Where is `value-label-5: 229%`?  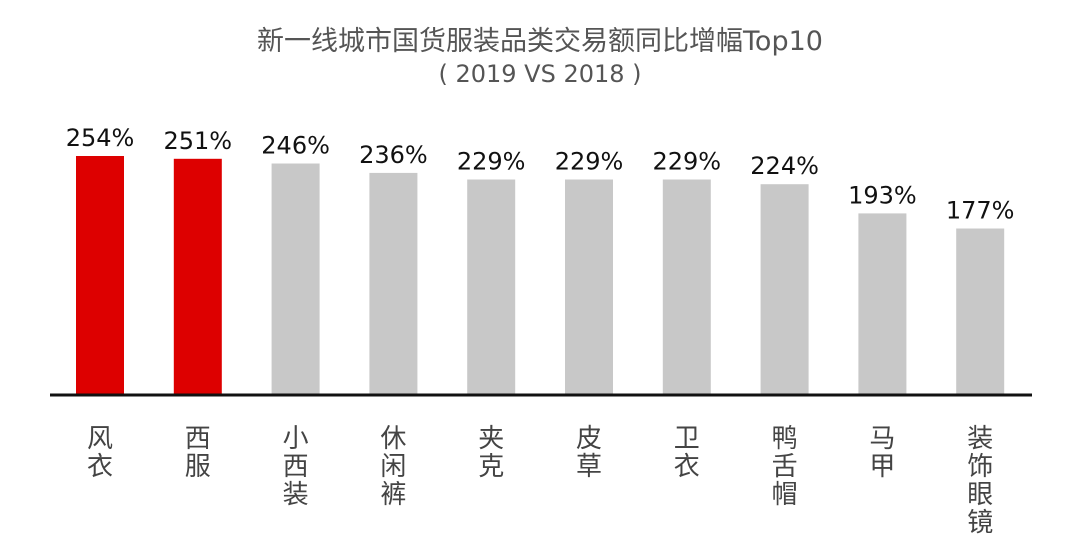
value-label-5: 229% is located at coordinates (491, 162).